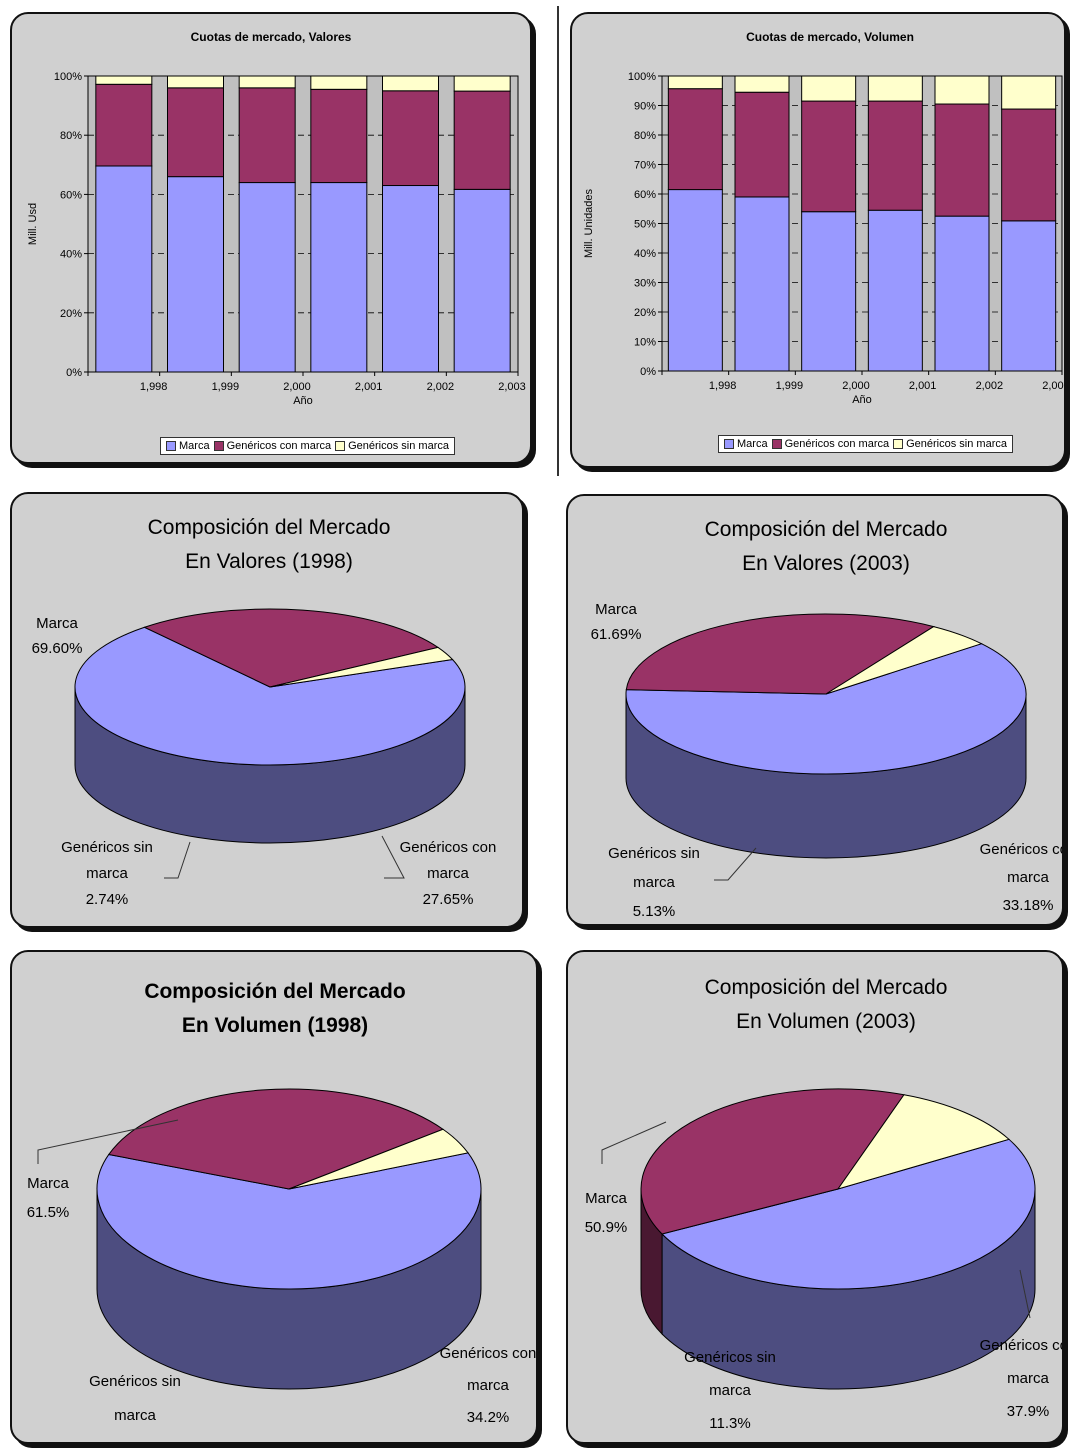  What do you see at coordinates (340, 446) in the screenshot?
I see `legend-swatch-sin-marca` at bounding box center [340, 446].